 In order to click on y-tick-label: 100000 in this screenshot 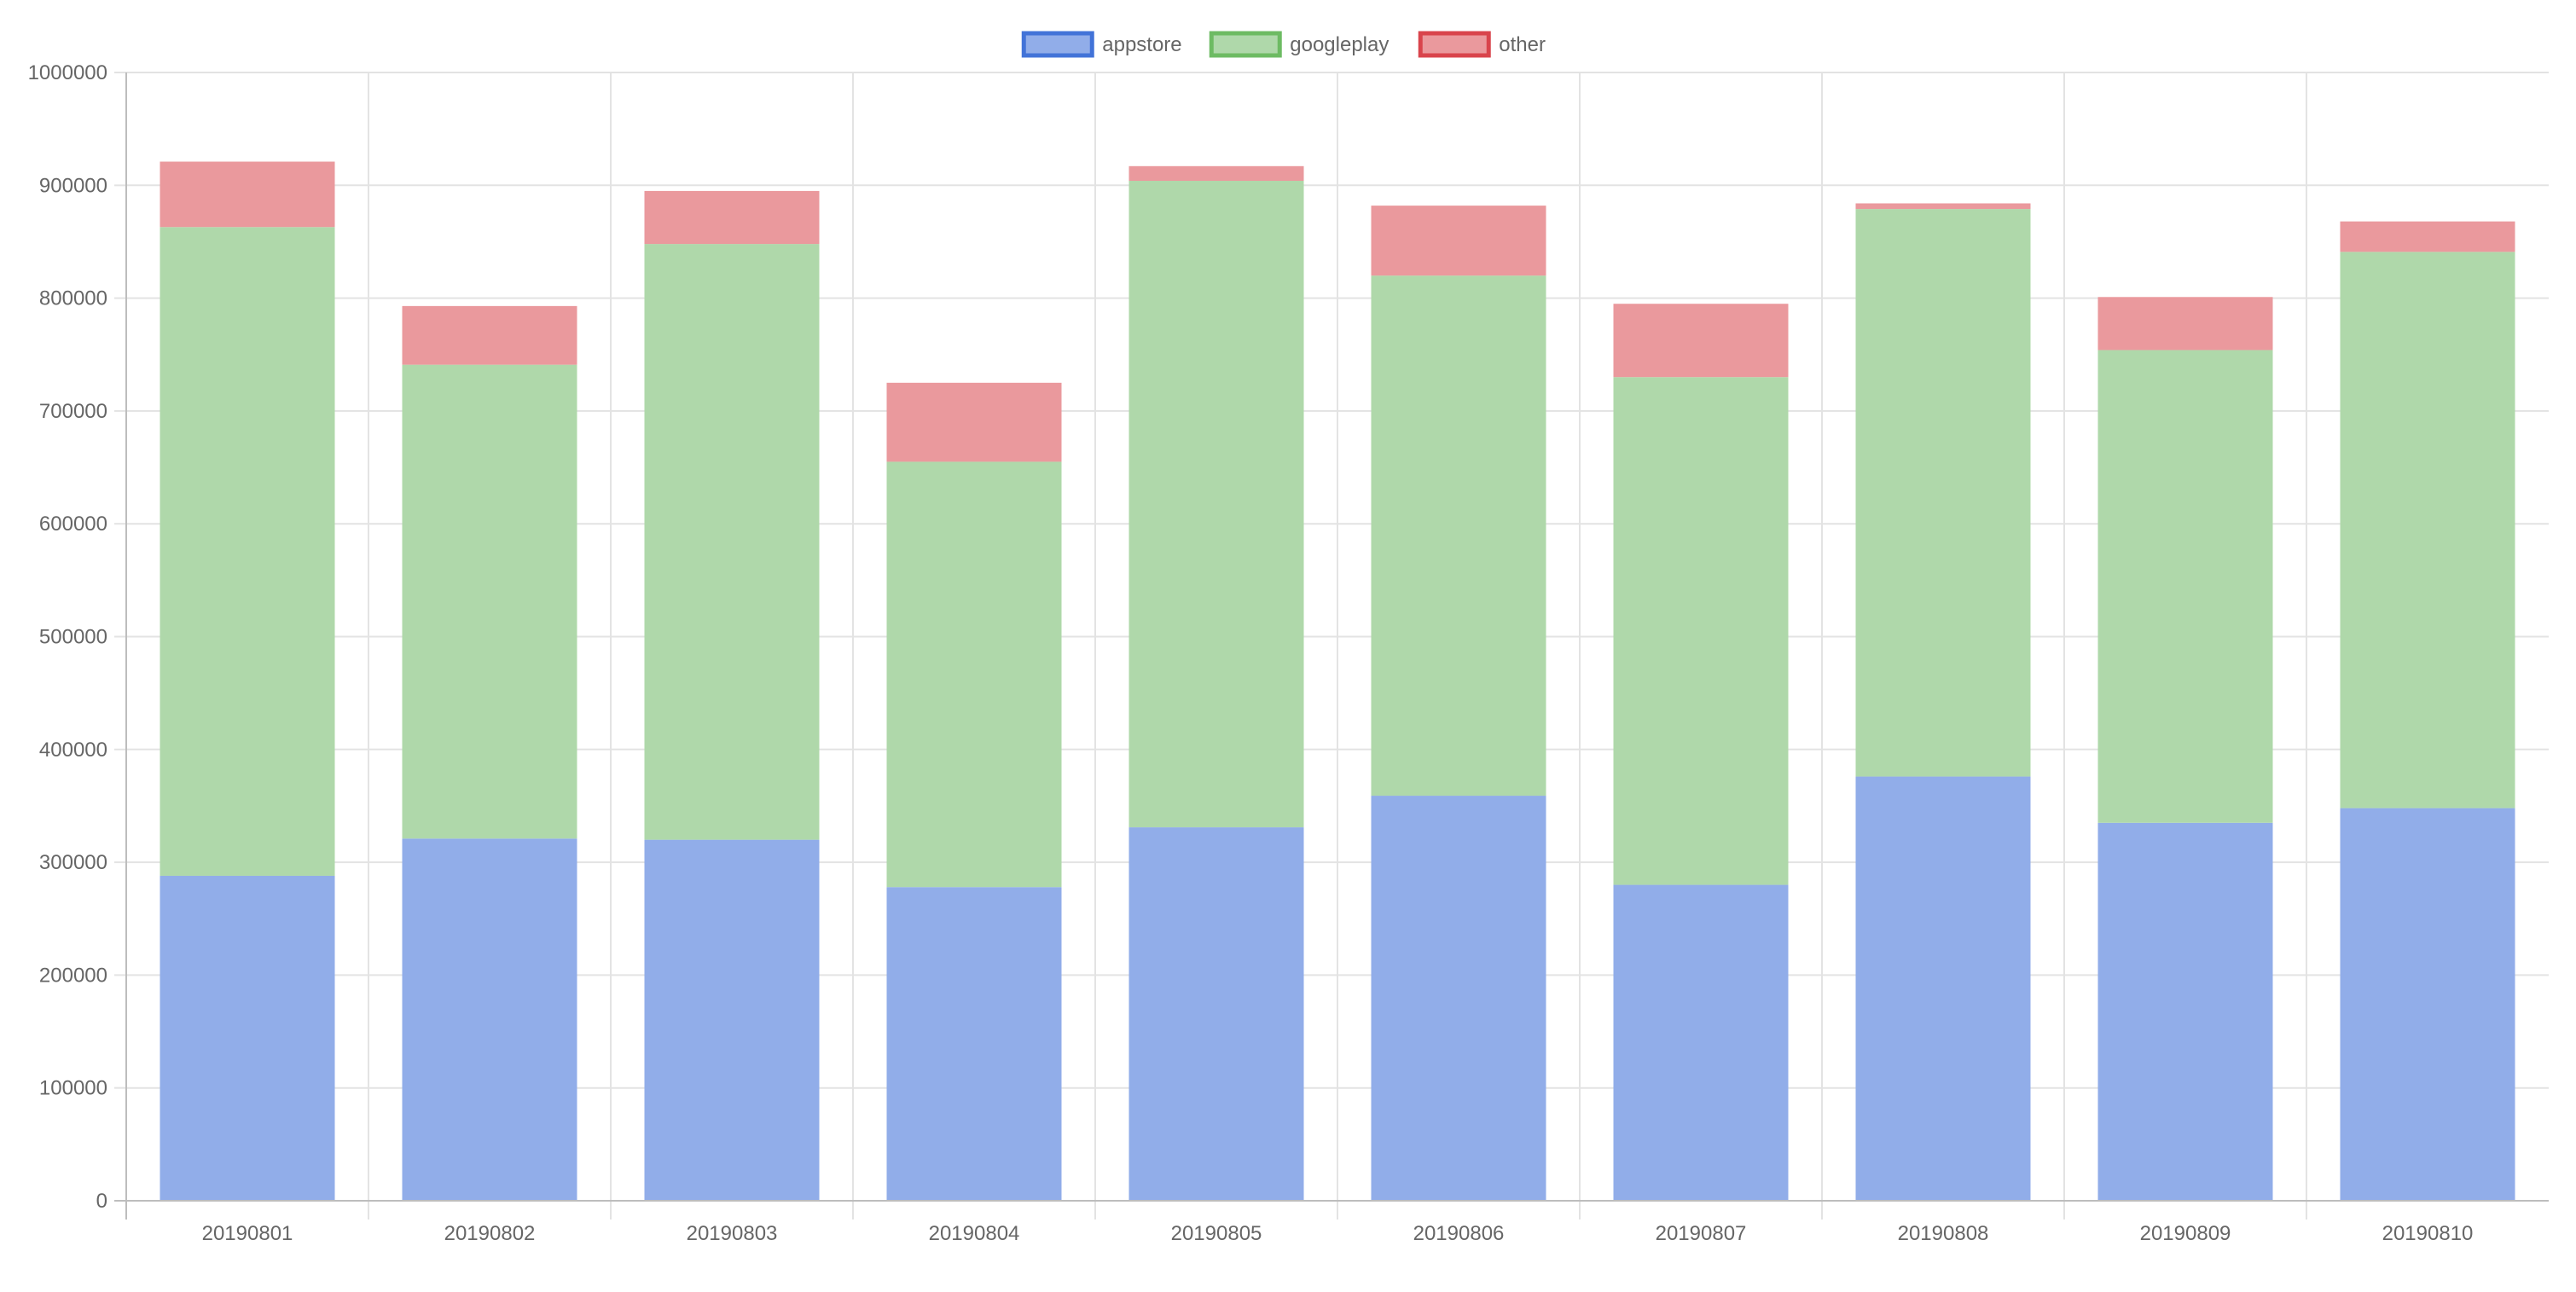, I will do `click(73, 1088)`.